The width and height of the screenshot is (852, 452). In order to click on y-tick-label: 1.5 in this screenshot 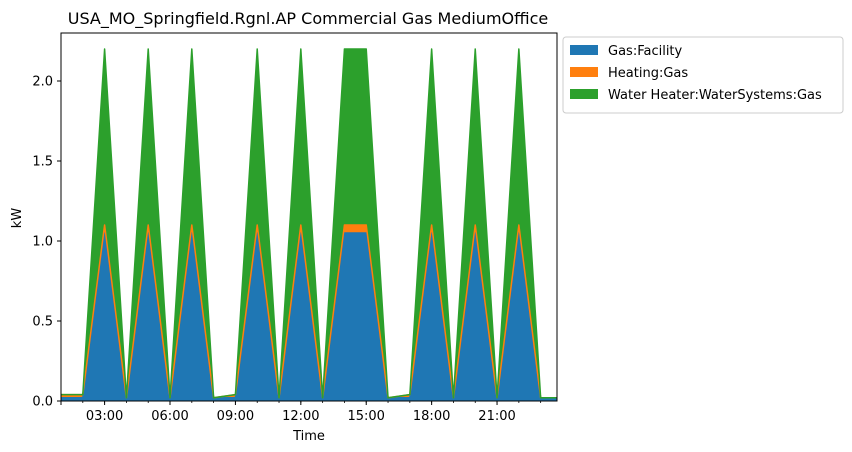, I will do `click(42, 162)`.